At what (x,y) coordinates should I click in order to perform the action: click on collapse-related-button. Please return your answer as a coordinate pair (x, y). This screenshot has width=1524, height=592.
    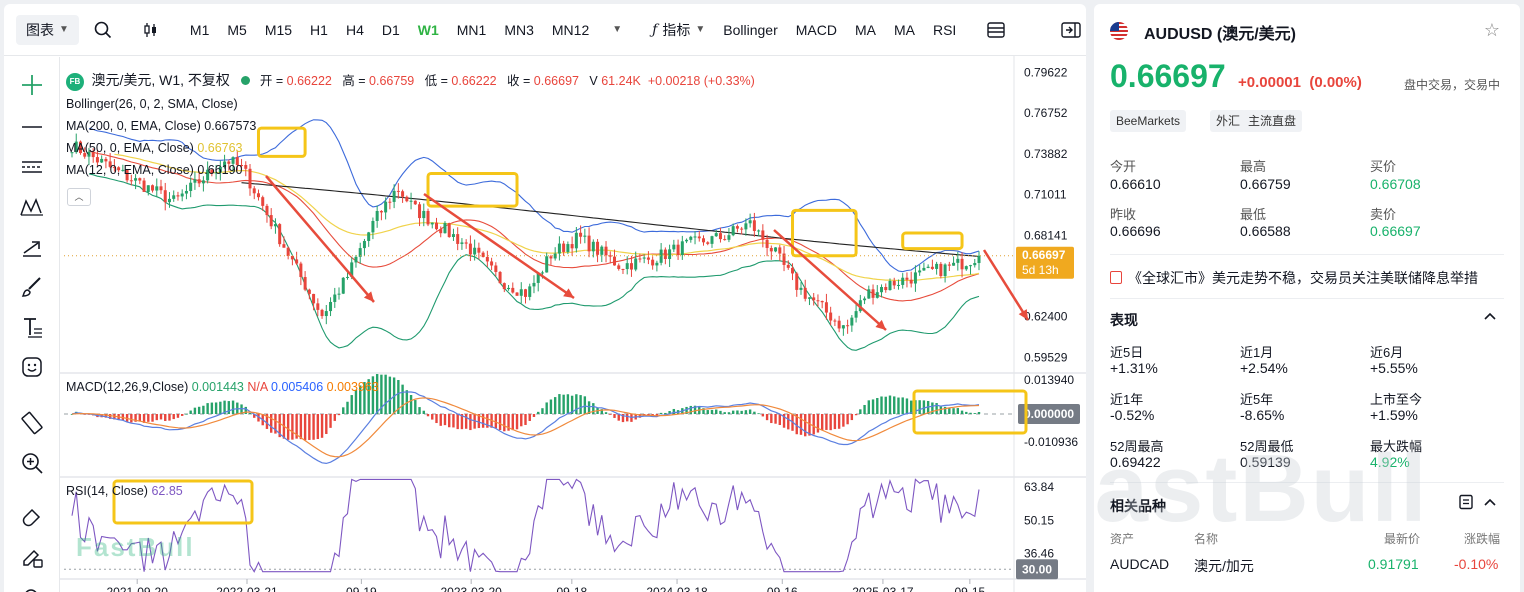
    Looking at the image, I should click on (1490, 504).